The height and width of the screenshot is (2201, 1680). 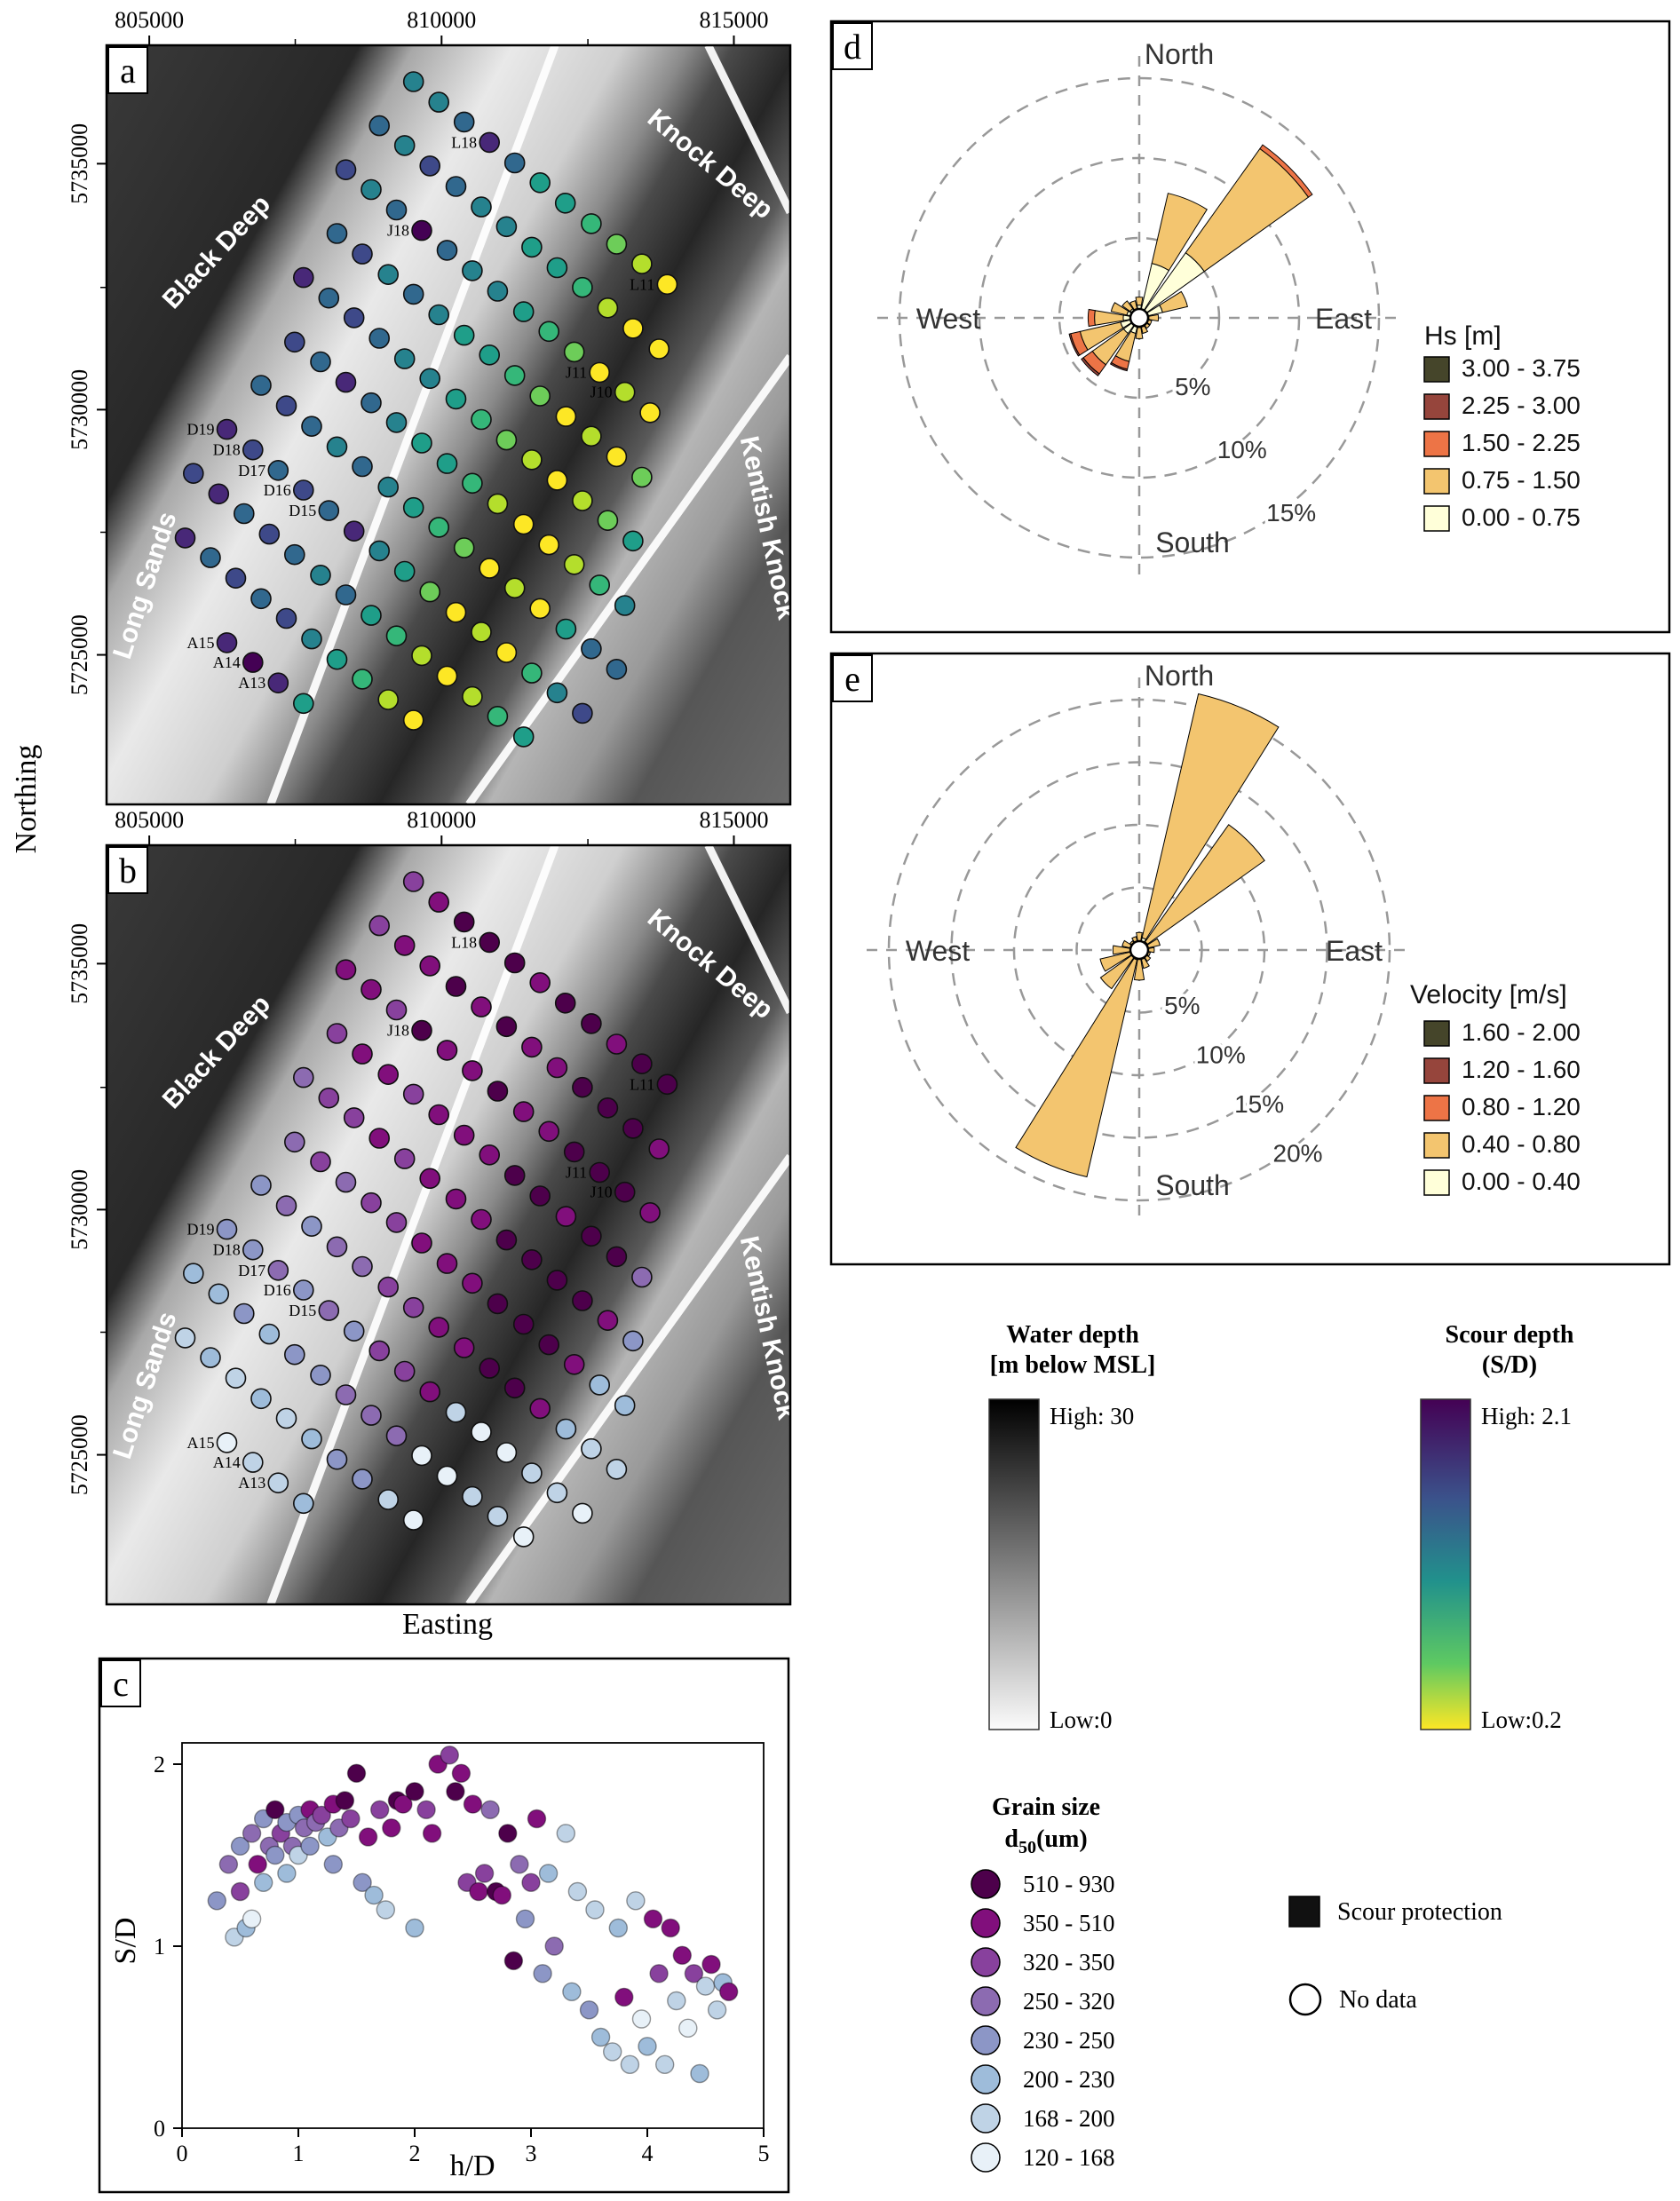 What do you see at coordinates (462, 1956) in the screenshot?
I see `scatter-content: 0 1 2 3 4 5 0 1 2` at bounding box center [462, 1956].